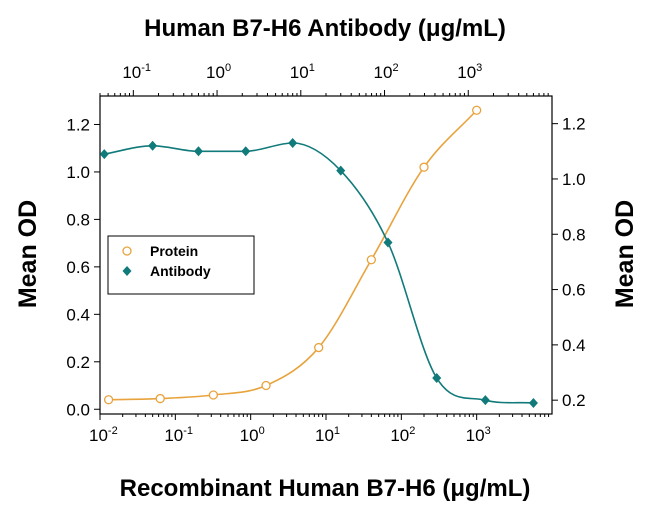 The width and height of the screenshot is (650, 507). I want to click on x-top-tick-label: 10³, so click(469, 72).